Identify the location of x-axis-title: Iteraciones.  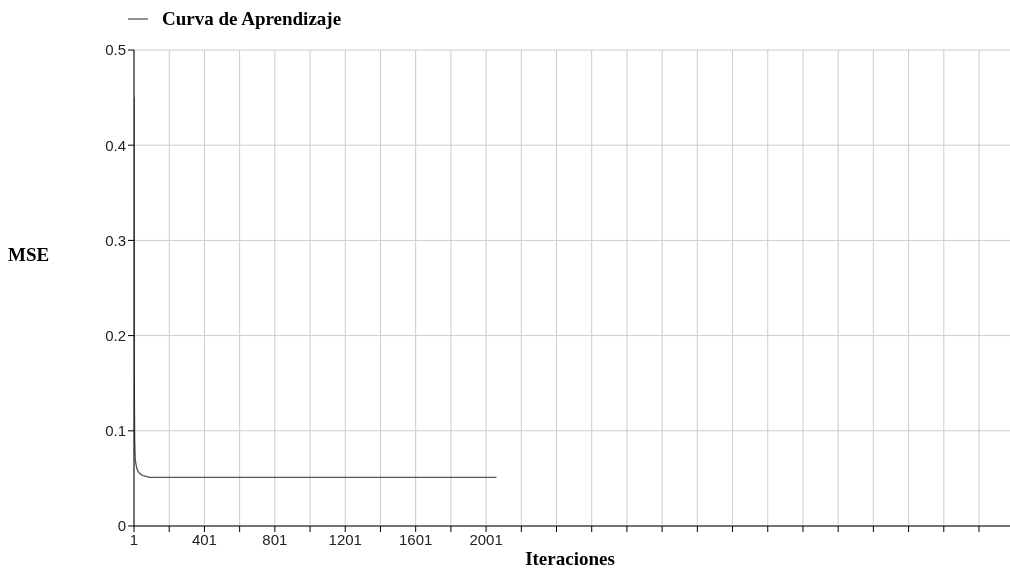
(570, 558).